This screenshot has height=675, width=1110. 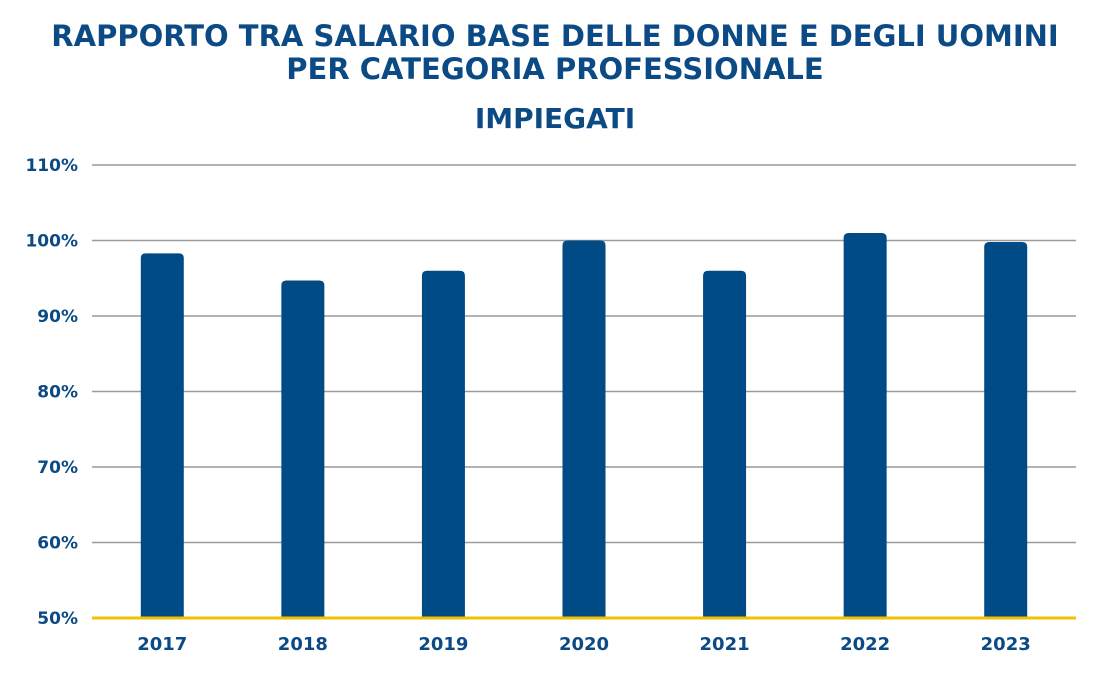 I want to click on y-tick-label: 110%, so click(x=51, y=166).